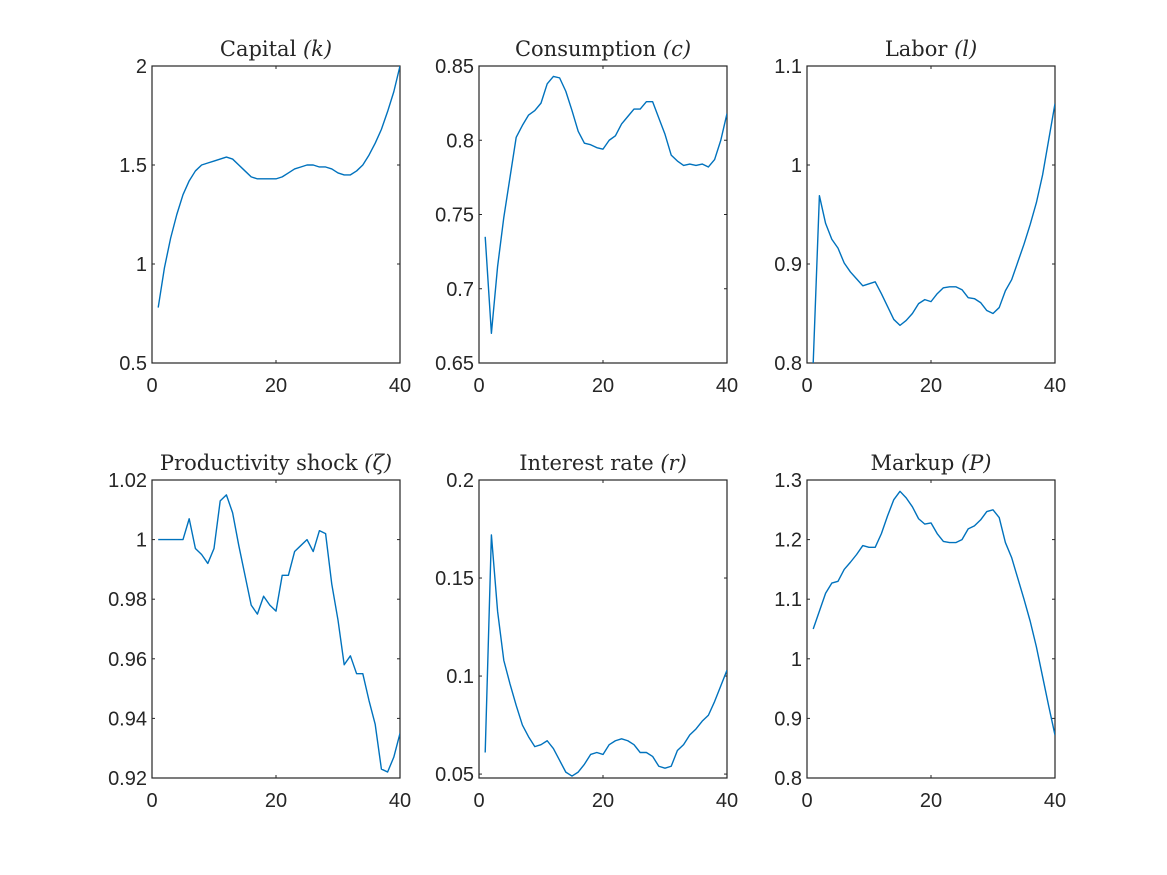 This screenshot has width=1167, height=875. I want to click on markup-xtick-label: 0, so click(806, 801).